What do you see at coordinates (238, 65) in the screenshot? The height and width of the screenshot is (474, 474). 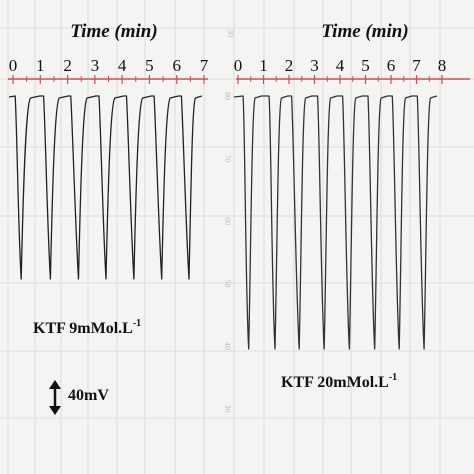 I see `chart1-xtick-label-0: 0` at bounding box center [238, 65].